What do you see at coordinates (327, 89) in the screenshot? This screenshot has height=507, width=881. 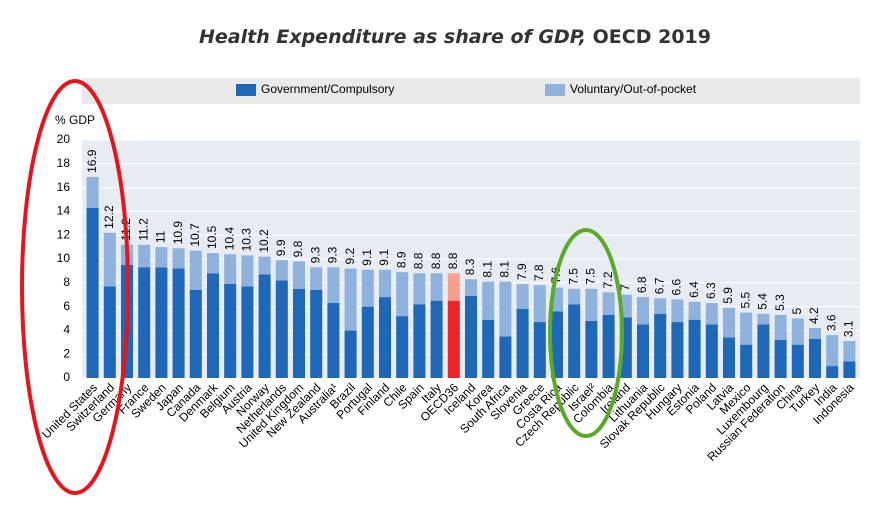 I see `legend-label: Government/Compulsory` at bounding box center [327, 89].